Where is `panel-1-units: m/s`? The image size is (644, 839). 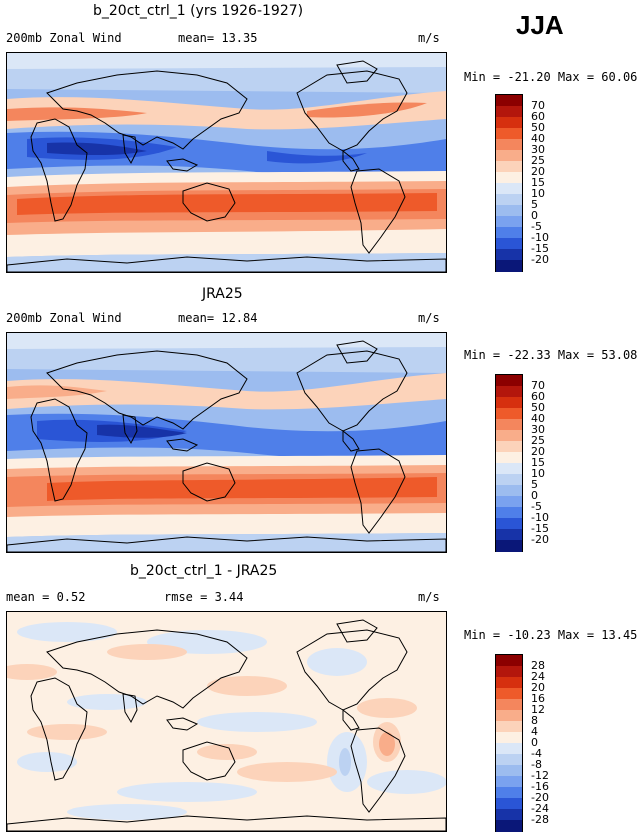
panel-1-units: m/s is located at coordinates (429, 38).